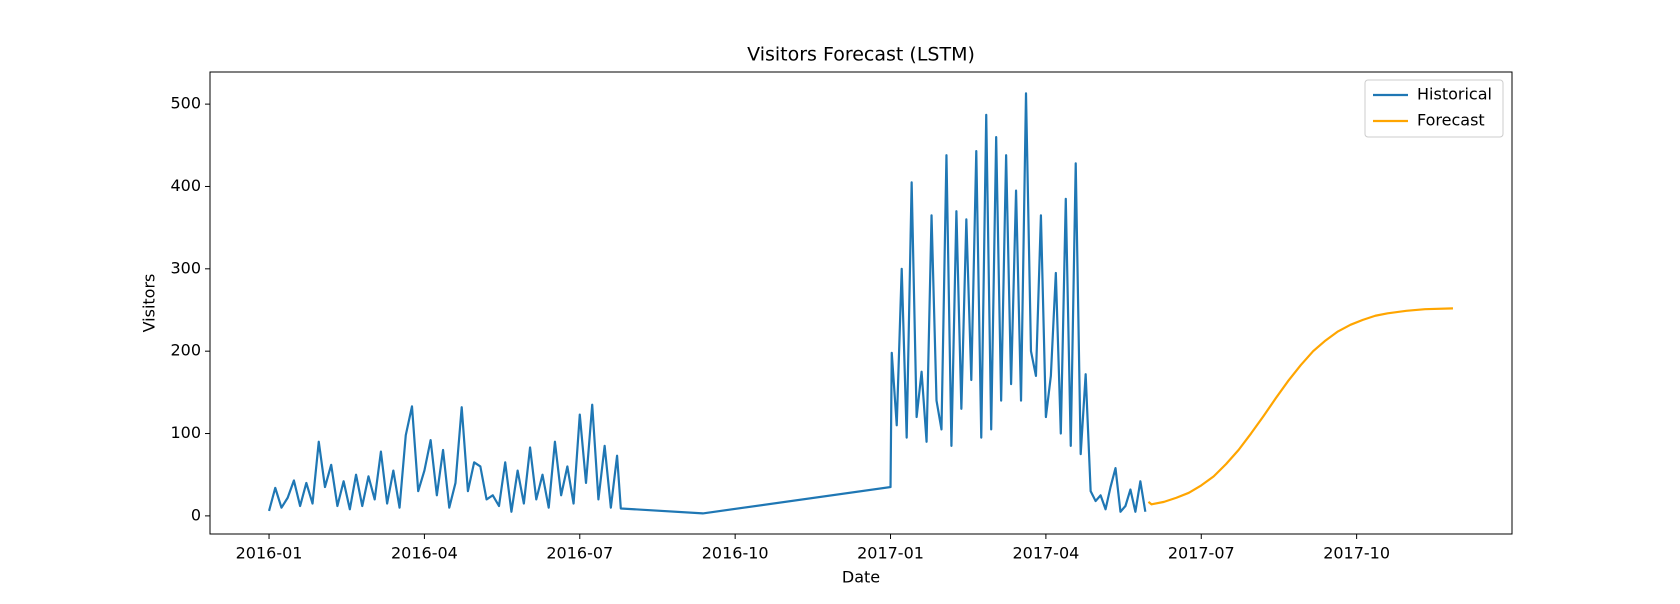 The height and width of the screenshot is (604, 1680). What do you see at coordinates (185, 267) in the screenshot?
I see `y-tick-label: 300` at bounding box center [185, 267].